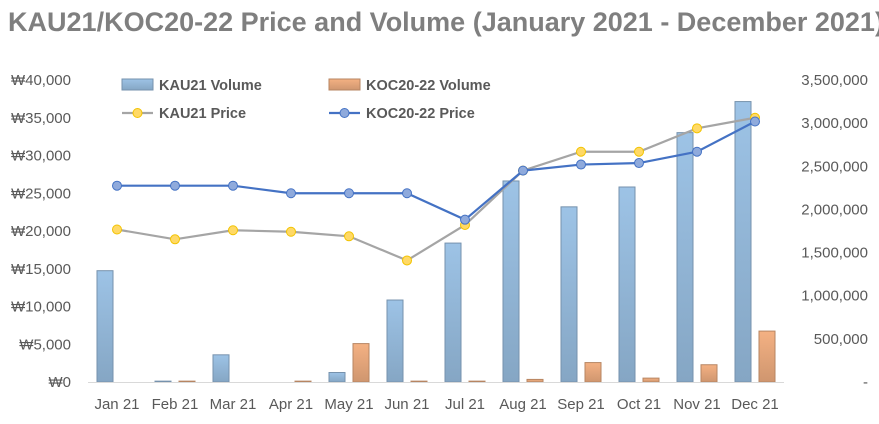 Image resolution: width=879 pixels, height=424 pixels. I want to click on x-tick-label-1: Feb 21, so click(175, 404).